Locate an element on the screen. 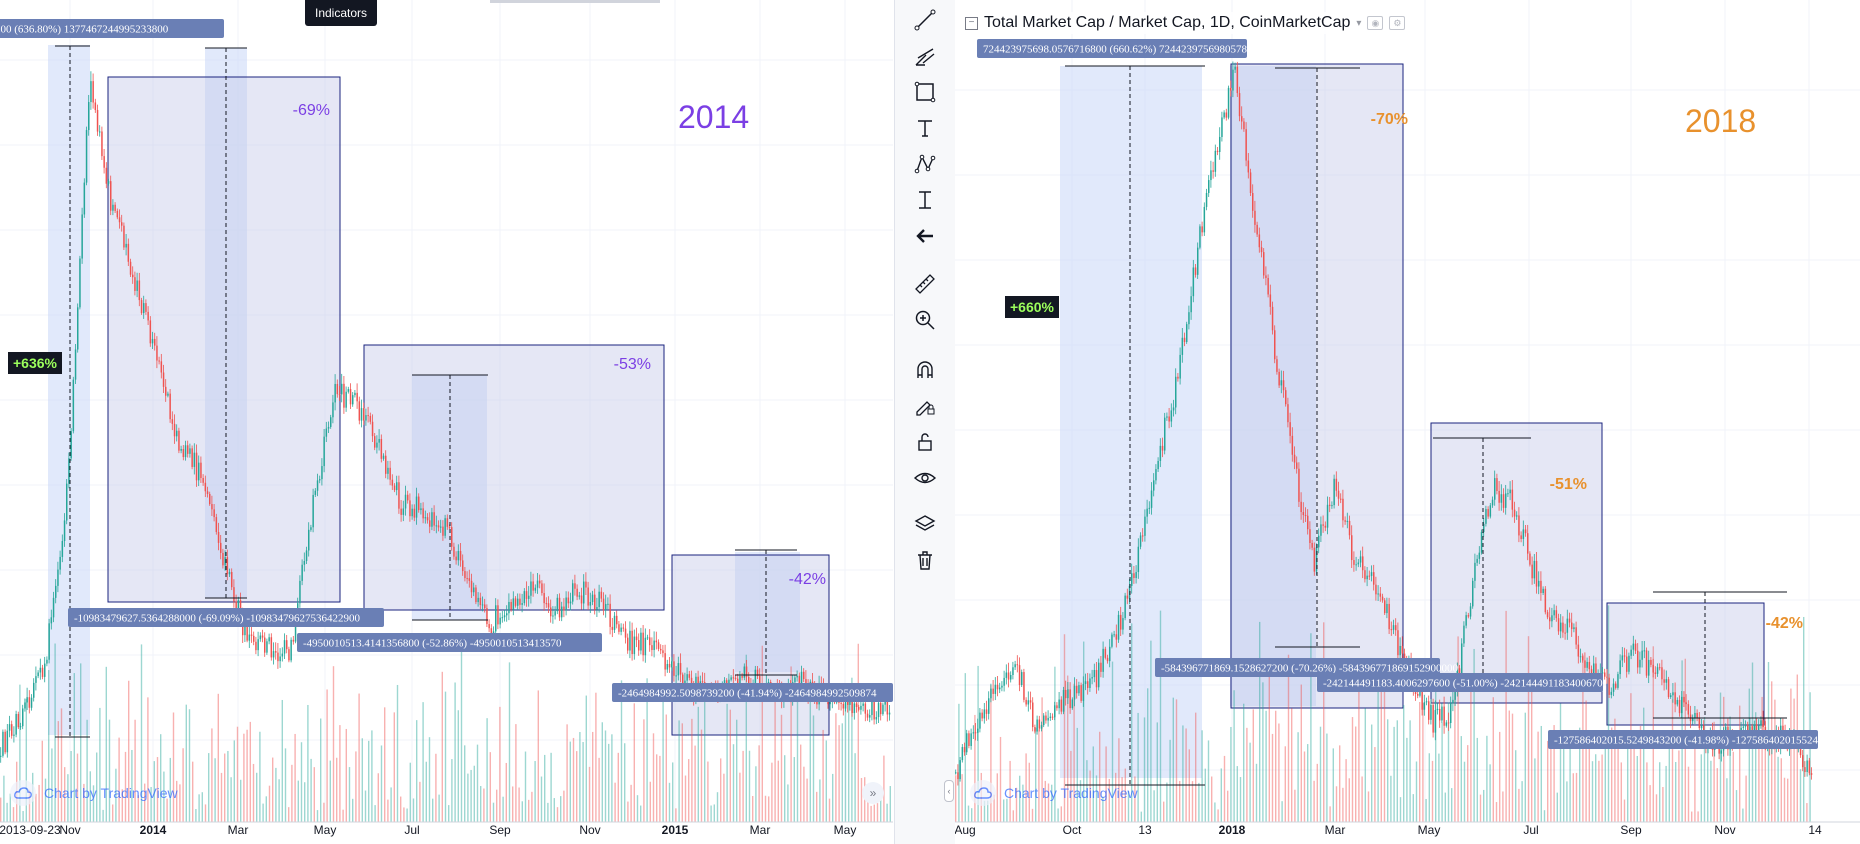 This screenshot has width=1860, height=844. magnet-tool is located at coordinates (925, 370).